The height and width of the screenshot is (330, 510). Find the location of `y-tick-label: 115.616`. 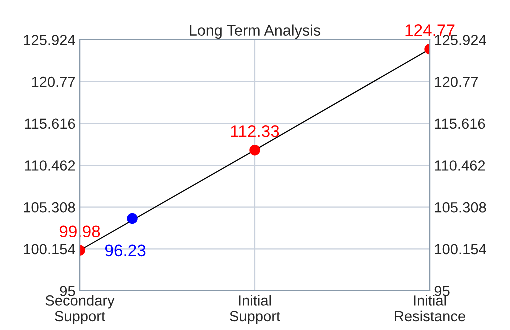

y-tick-label: 115.616 is located at coordinates (50, 124).